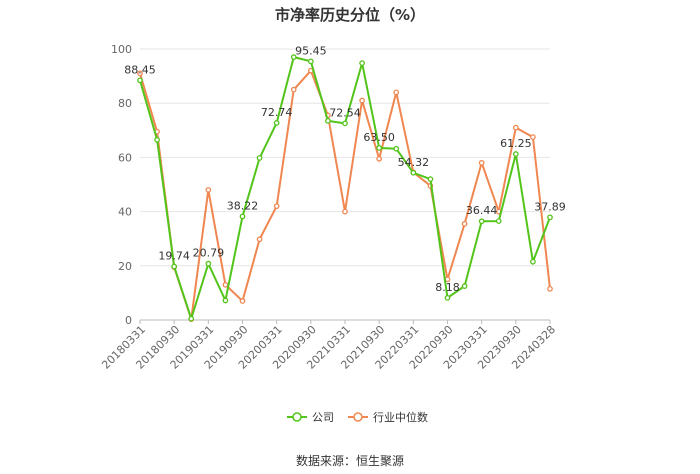  I want to click on data-label: 54.32, so click(414, 162).